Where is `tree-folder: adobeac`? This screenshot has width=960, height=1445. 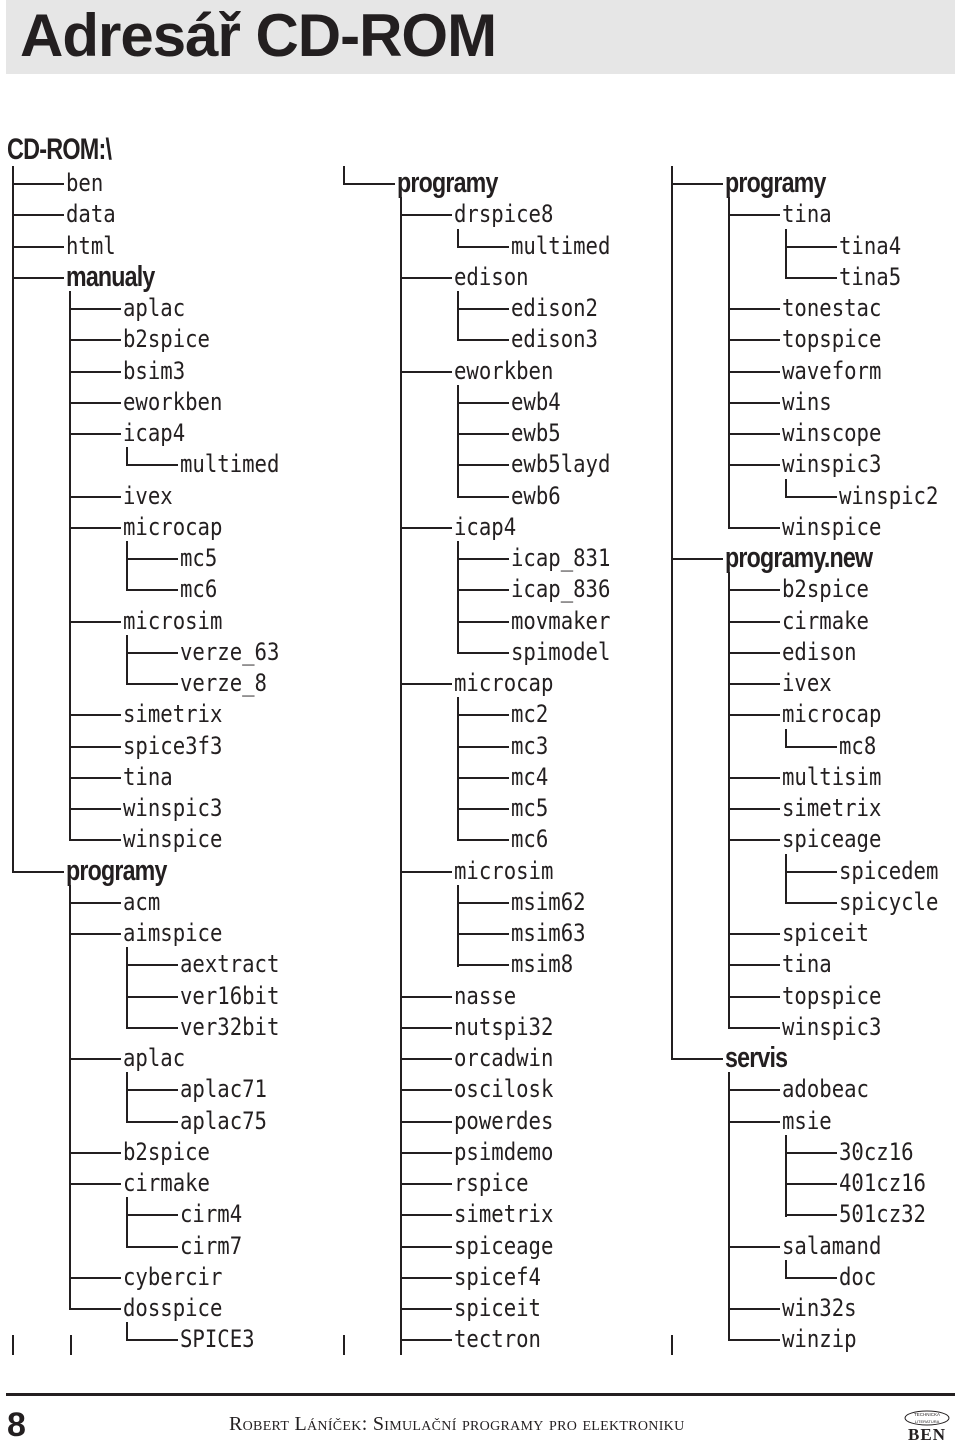 tree-folder: adobeac is located at coordinates (825, 1089).